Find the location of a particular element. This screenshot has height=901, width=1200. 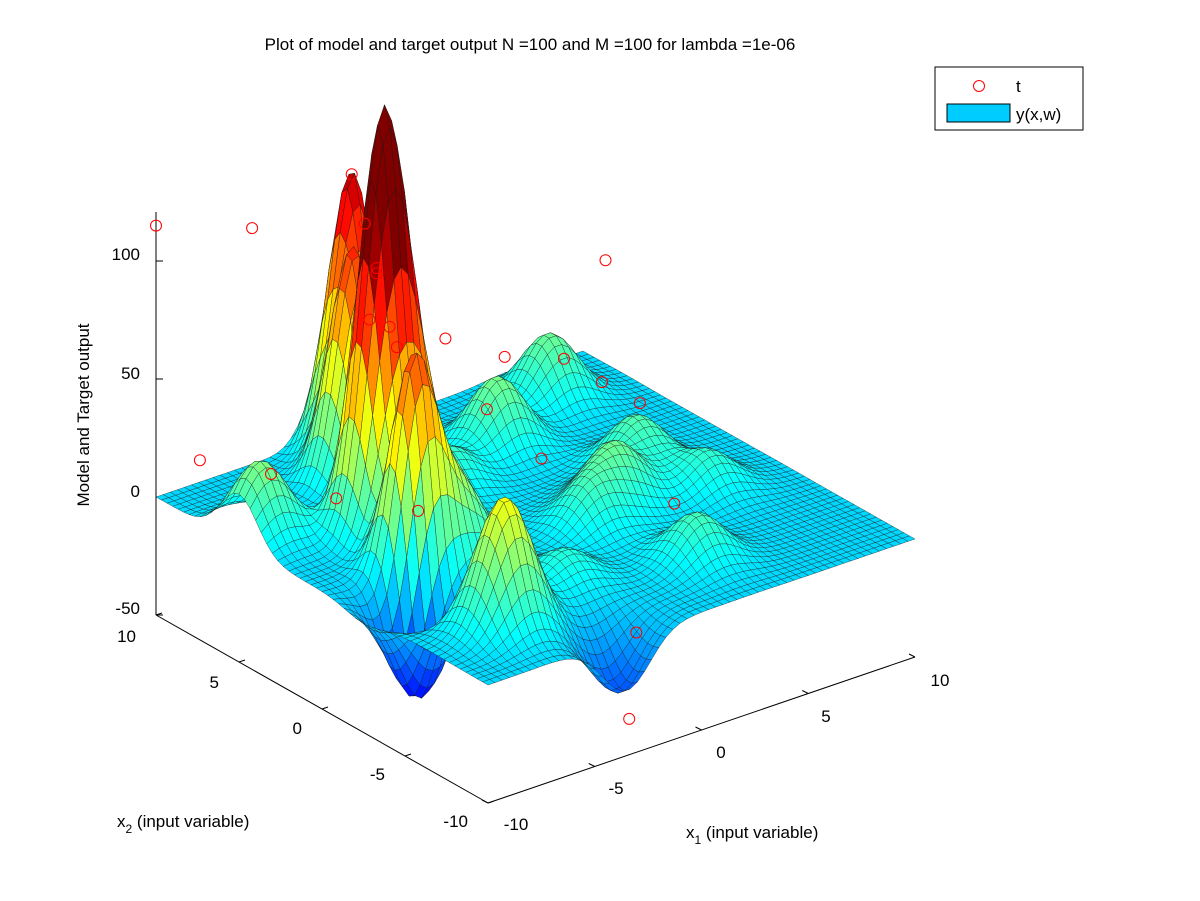

x2-label-subscript: 2 is located at coordinates (129, 829).